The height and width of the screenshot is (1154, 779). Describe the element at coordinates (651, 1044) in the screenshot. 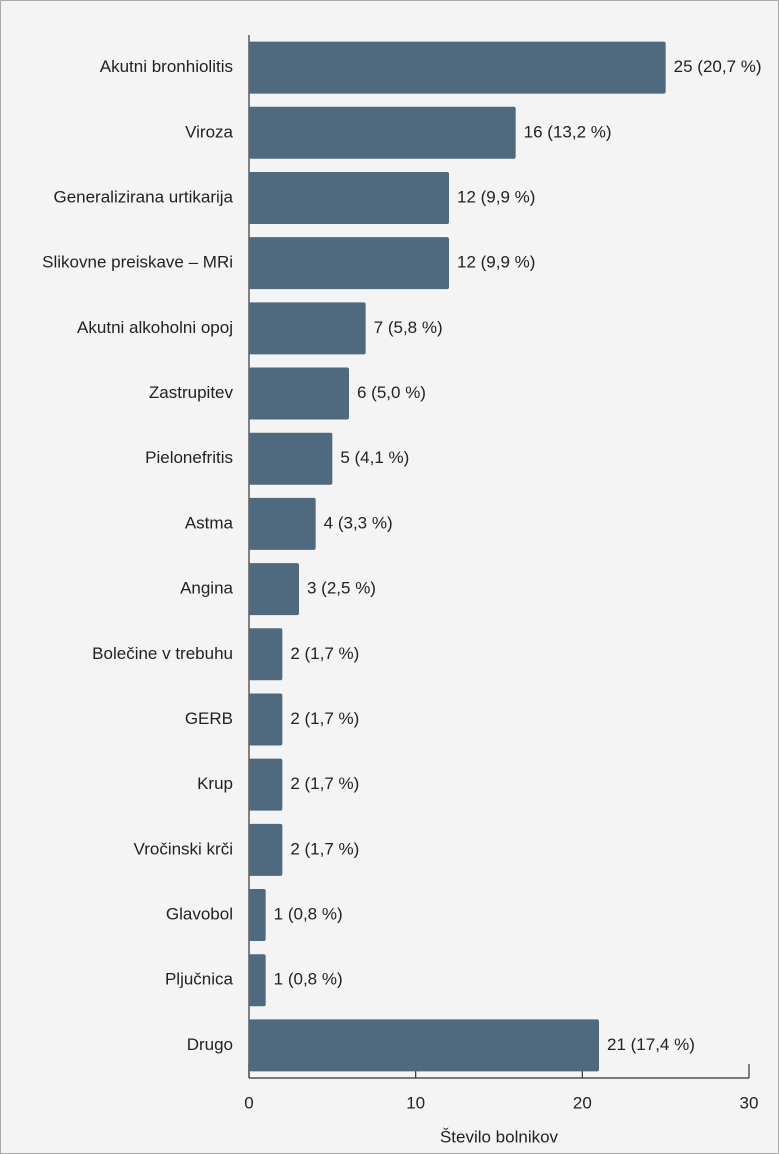

I see `data-label: 21 (17,4 %)` at that location.